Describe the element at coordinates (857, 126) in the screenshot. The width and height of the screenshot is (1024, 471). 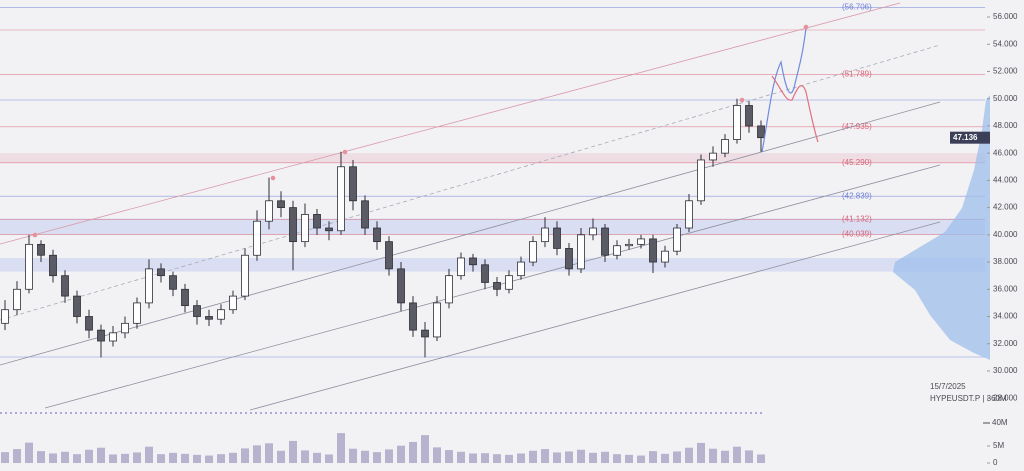
I see `level-label: (47.935)` at that location.